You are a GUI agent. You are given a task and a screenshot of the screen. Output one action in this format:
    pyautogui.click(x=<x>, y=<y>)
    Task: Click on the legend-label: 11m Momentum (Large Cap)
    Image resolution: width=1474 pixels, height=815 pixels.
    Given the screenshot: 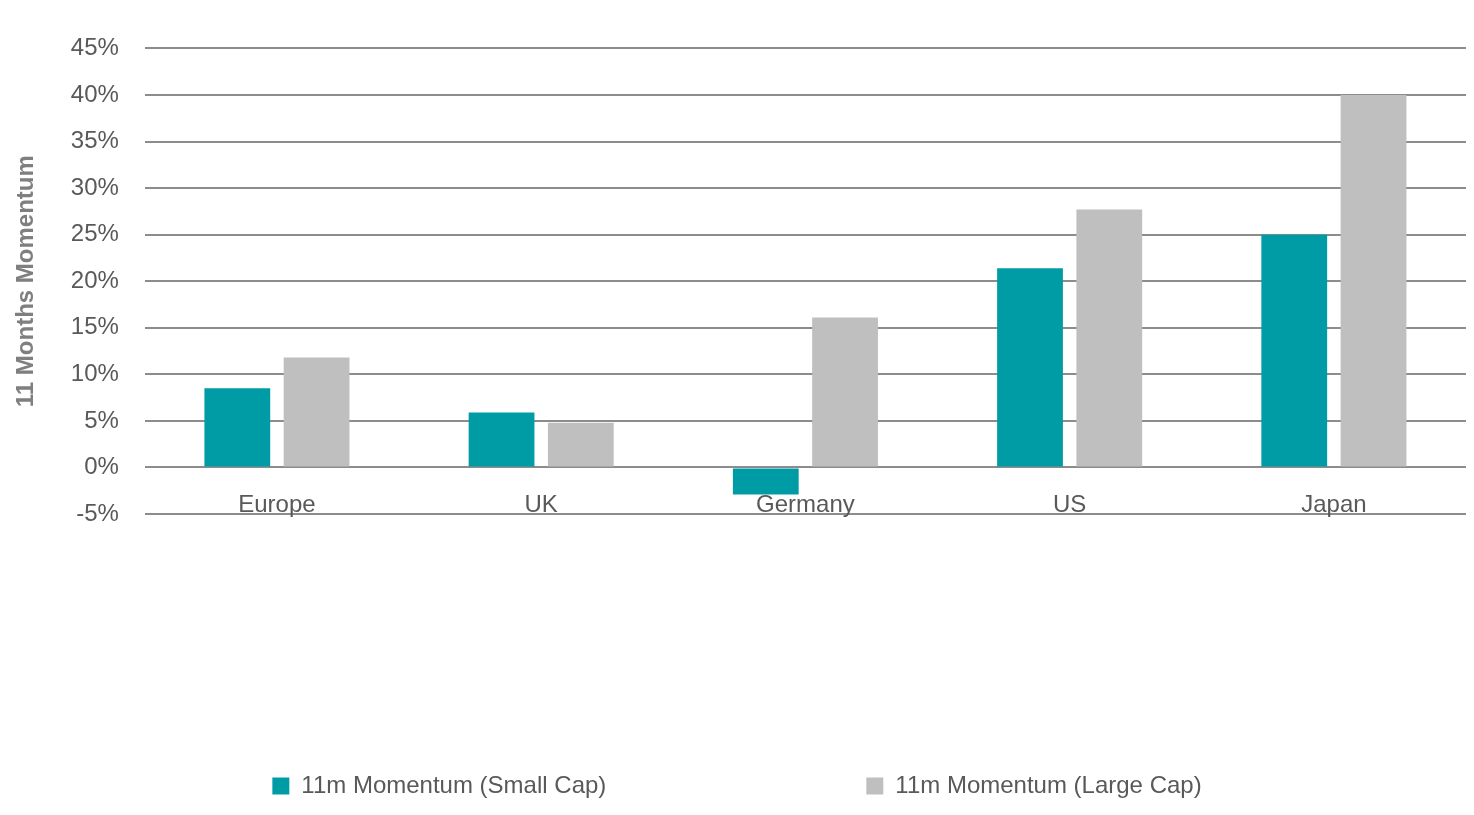 What is the action you would take?
    pyautogui.click(x=1048, y=784)
    